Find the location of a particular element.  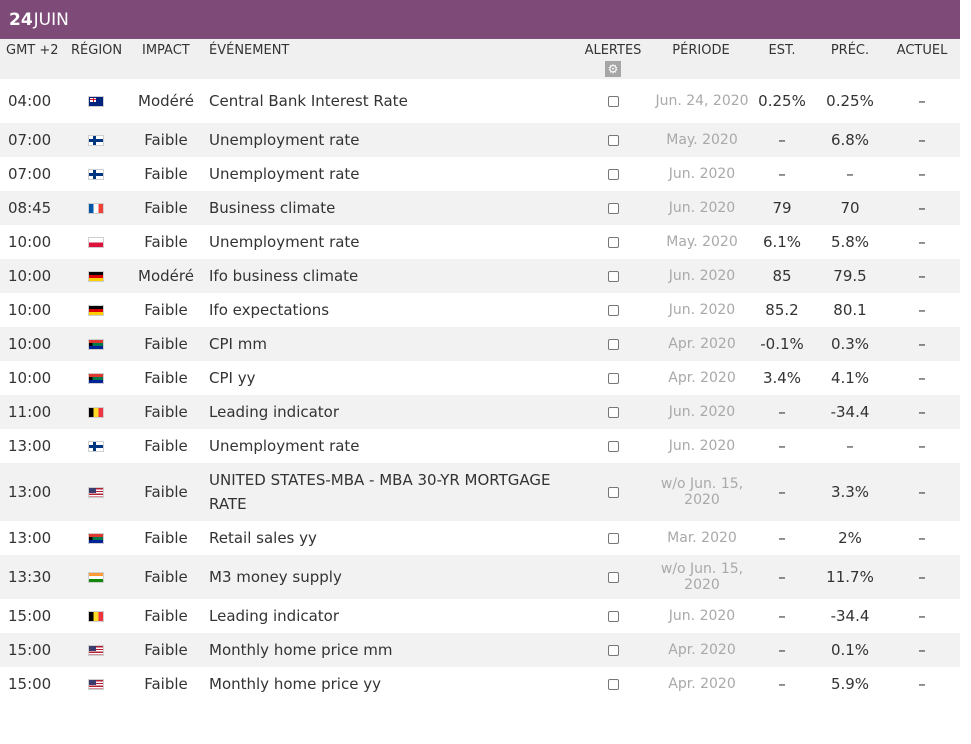

flag-united-states-icon is located at coordinates (96, 650).